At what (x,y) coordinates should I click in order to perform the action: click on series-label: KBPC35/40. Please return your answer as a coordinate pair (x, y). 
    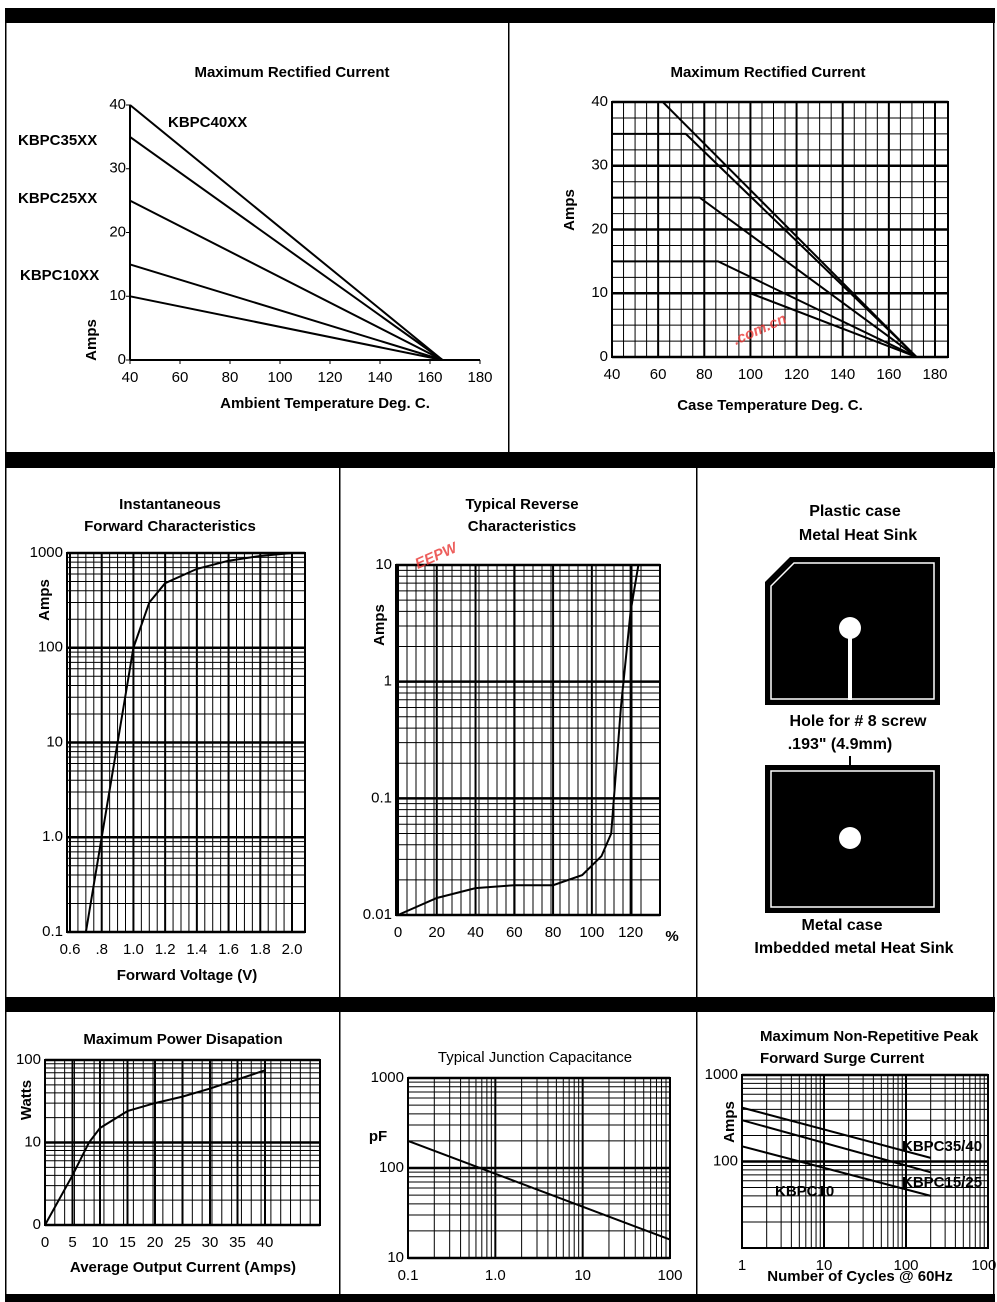
    Looking at the image, I should click on (942, 1146).